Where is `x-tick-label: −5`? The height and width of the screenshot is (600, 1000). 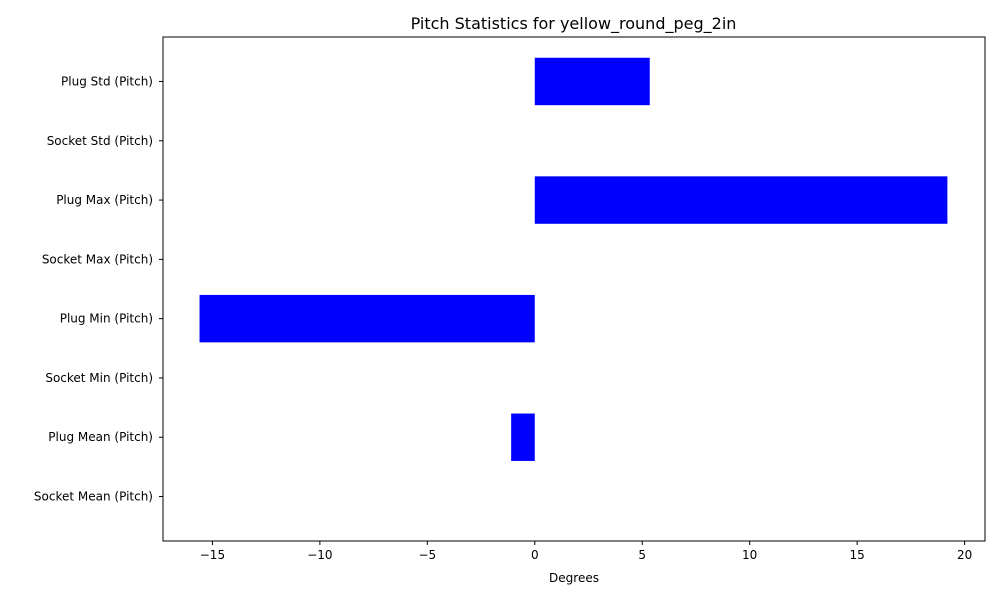
x-tick-label: −5 is located at coordinates (427, 555).